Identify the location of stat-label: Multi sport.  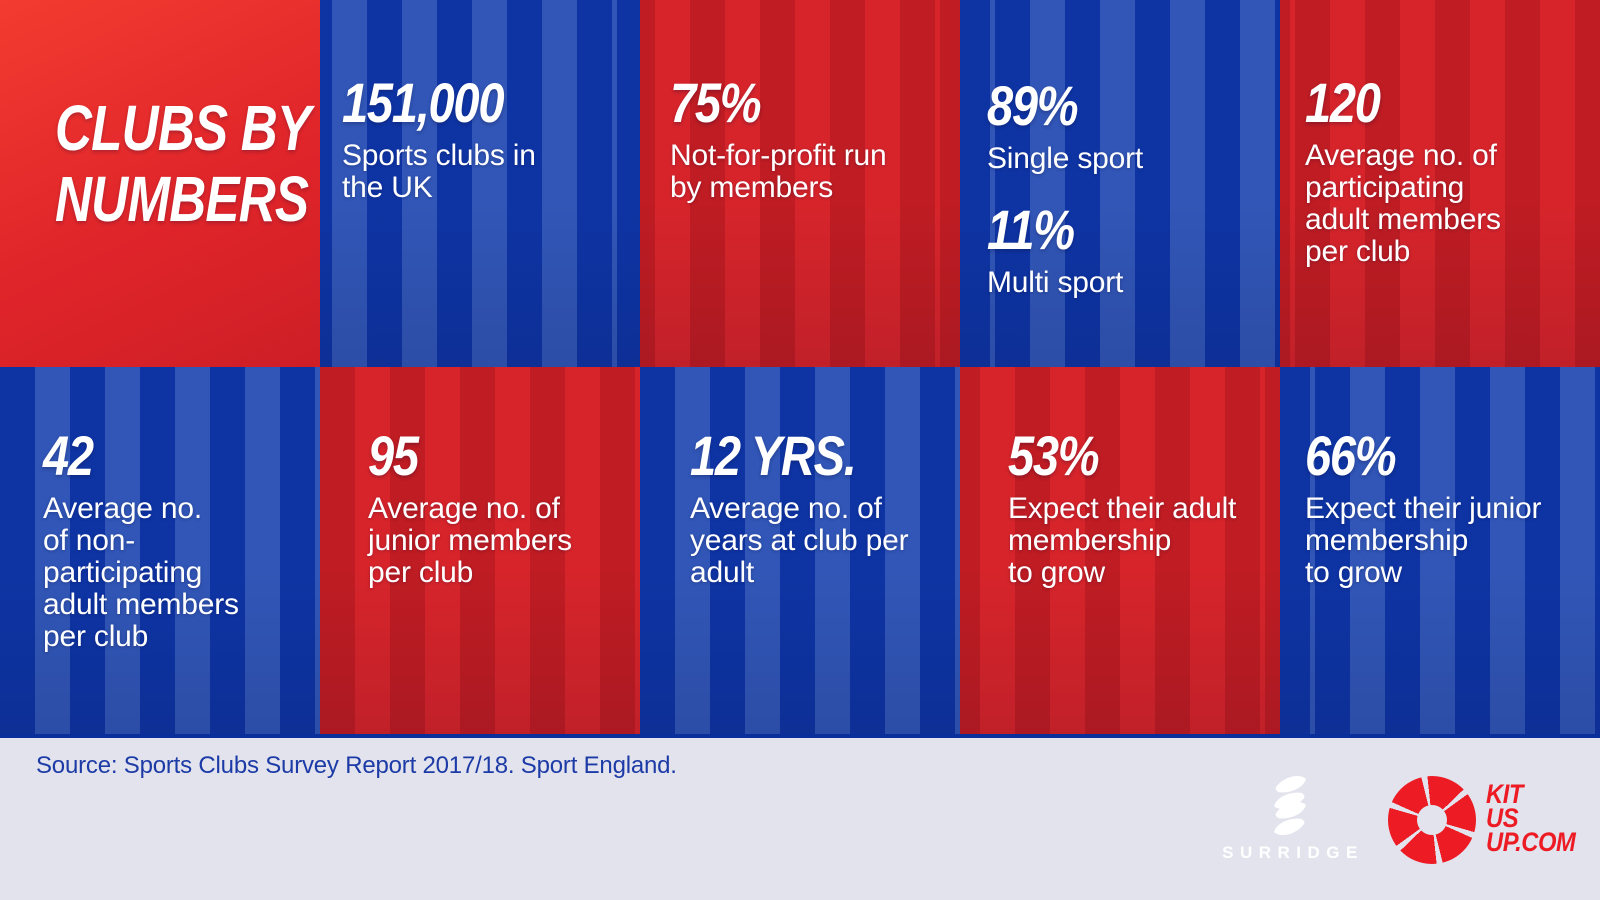
(1055, 282).